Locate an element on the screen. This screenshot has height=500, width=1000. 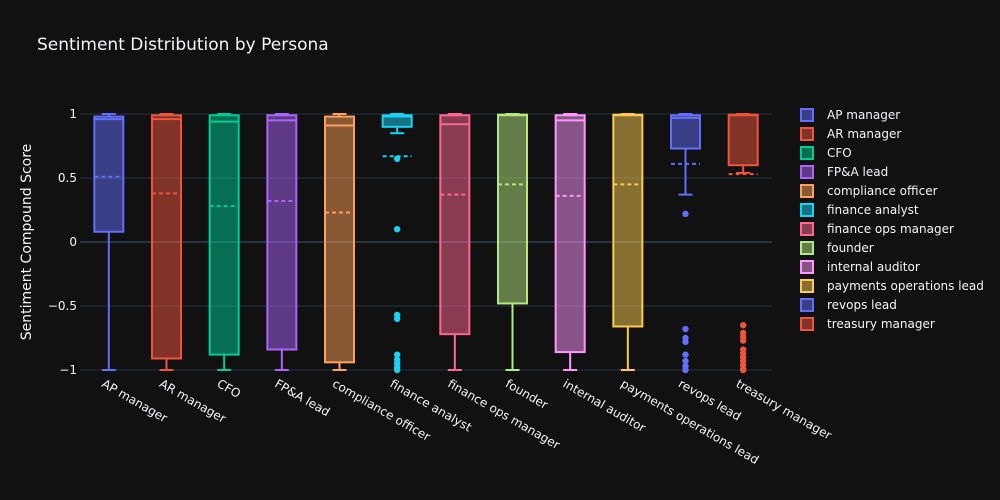
legend-label: CFO is located at coordinates (839, 153).